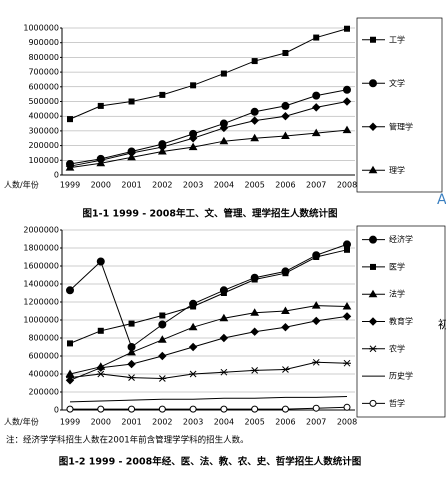 This screenshot has width=446, height=479. Describe the element at coordinates (397, 266) in the screenshot. I see `legend-label: 医学` at that location.